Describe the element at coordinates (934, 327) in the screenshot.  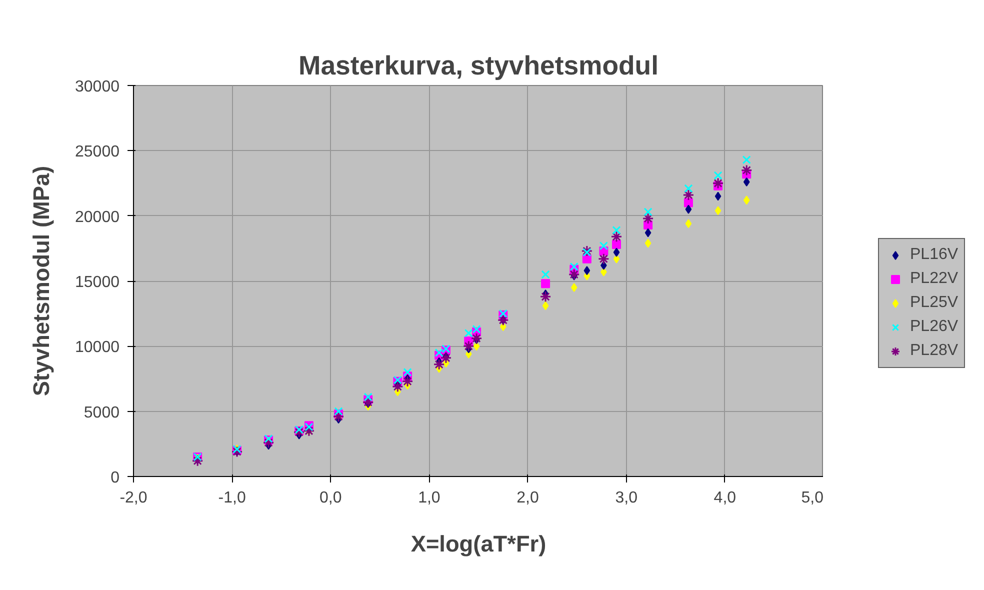
I see `legend-label: PL26V` at that location.